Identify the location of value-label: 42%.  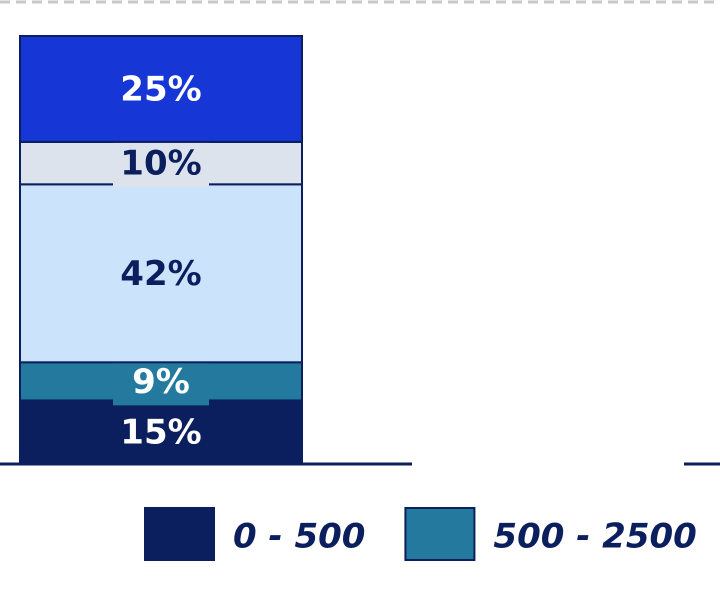
(160, 274).